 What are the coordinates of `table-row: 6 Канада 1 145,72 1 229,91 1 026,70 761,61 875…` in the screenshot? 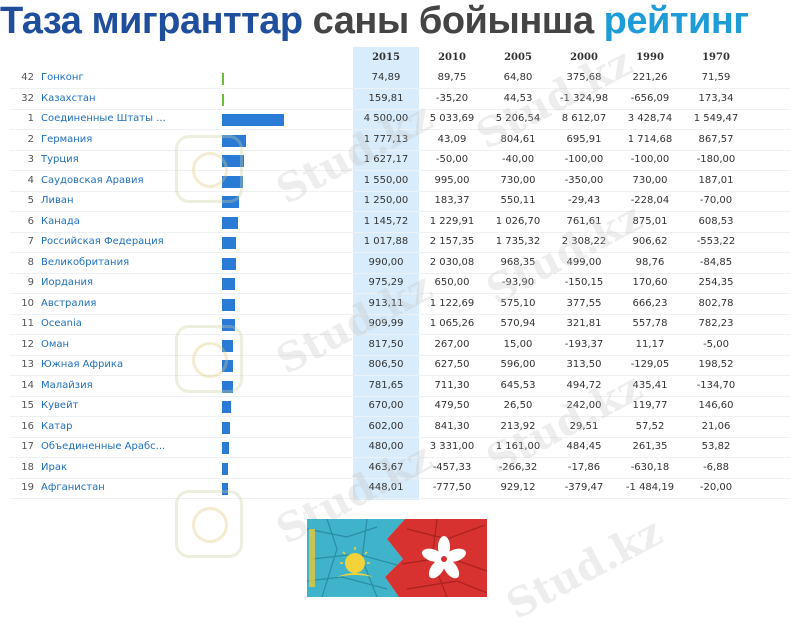 It's located at (399, 222).